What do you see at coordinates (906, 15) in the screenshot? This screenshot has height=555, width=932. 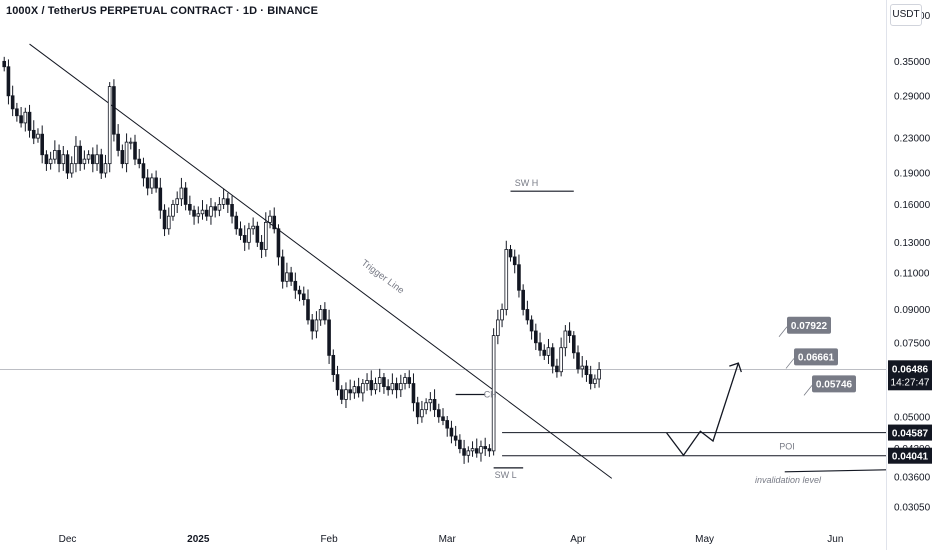 I see `currency-button: USDT` at bounding box center [906, 15].